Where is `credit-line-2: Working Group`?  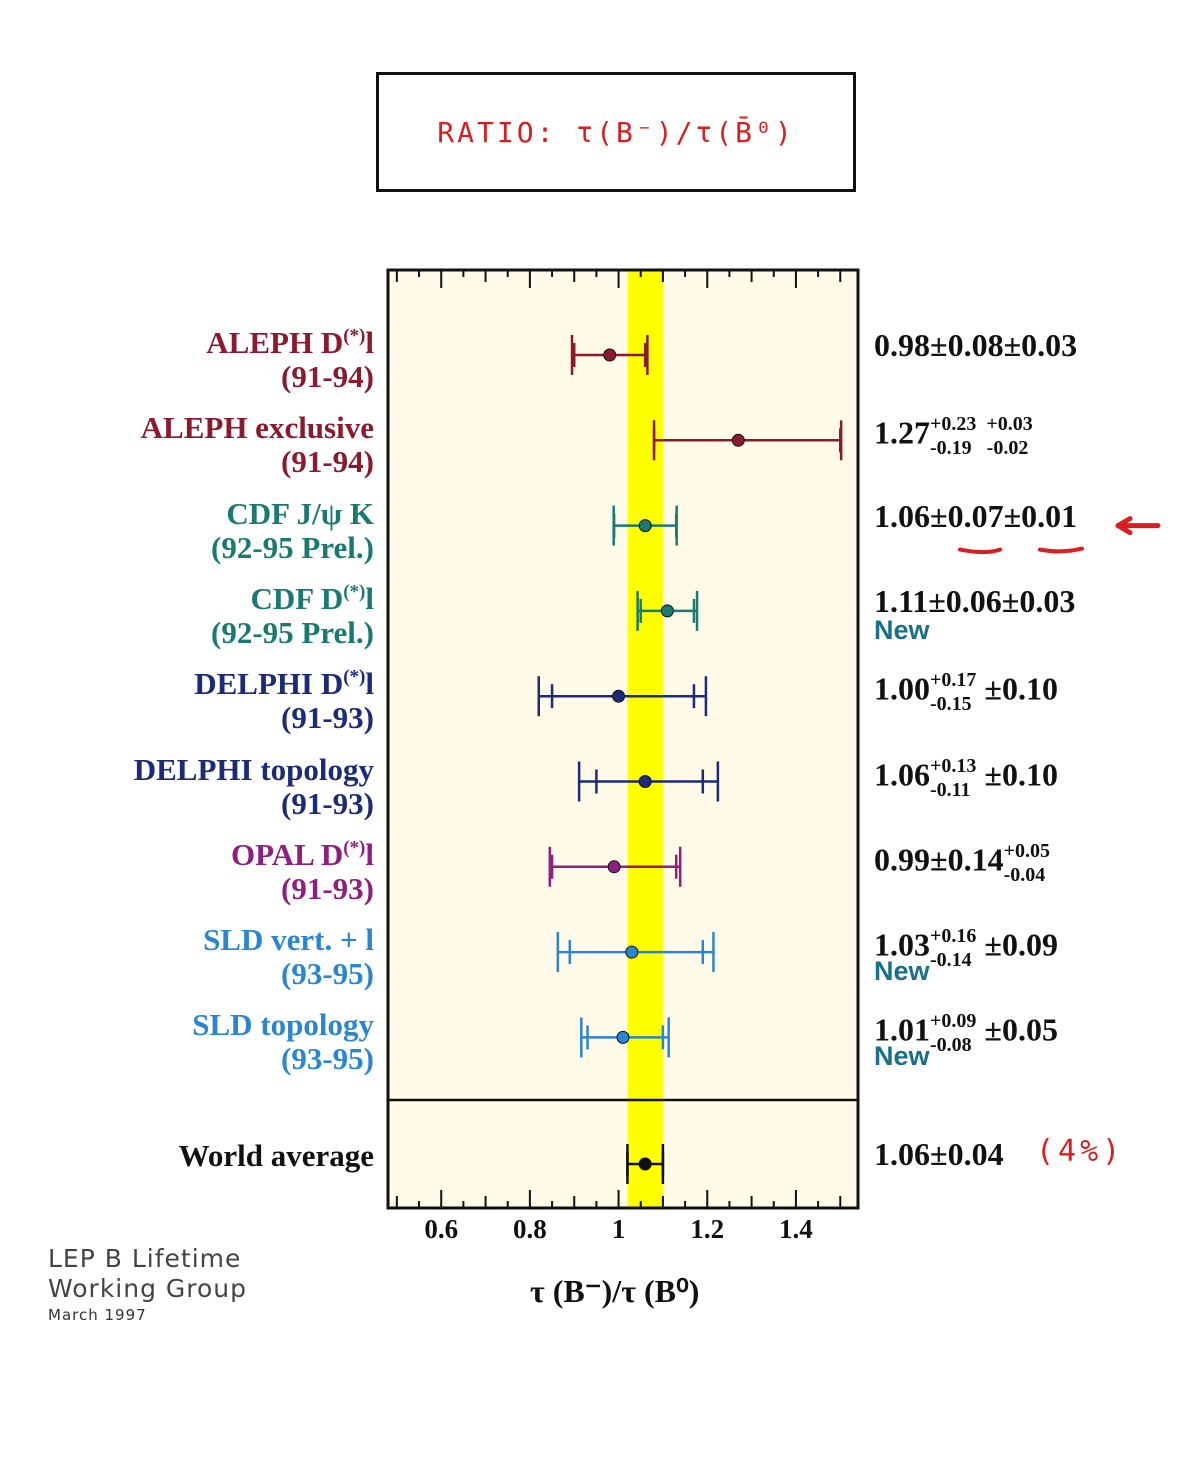 credit-line-2: Working Group is located at coordinates (148, 1288).